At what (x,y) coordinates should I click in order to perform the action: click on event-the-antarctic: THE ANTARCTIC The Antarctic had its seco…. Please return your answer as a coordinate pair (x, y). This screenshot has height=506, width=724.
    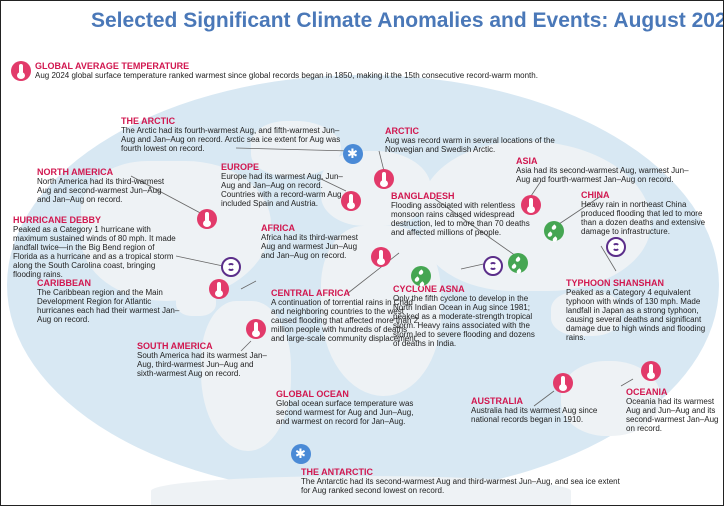
    Looking at the image, I should click on (461, 481).